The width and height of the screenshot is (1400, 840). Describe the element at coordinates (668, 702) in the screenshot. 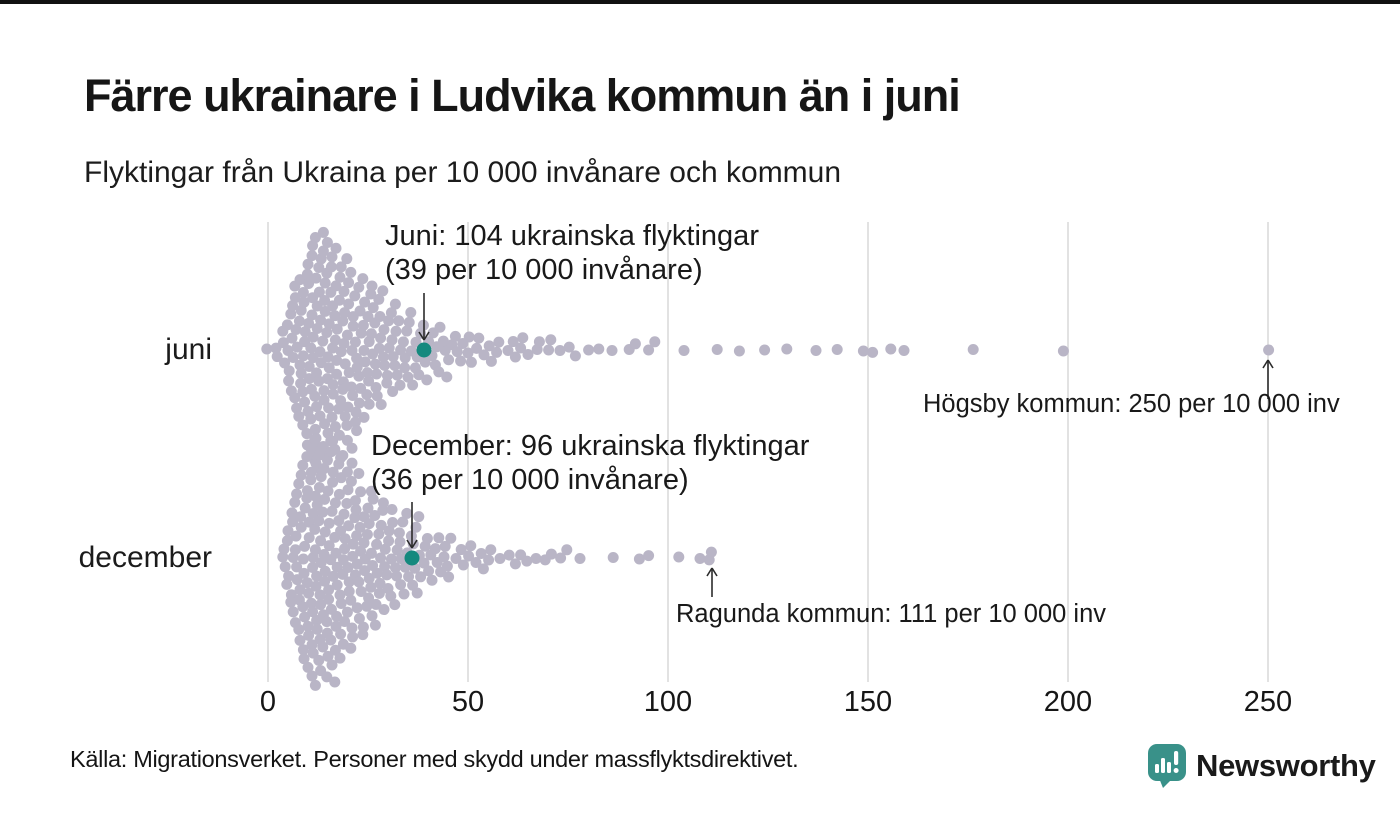

I see `x-tick-label: 100` at that location.